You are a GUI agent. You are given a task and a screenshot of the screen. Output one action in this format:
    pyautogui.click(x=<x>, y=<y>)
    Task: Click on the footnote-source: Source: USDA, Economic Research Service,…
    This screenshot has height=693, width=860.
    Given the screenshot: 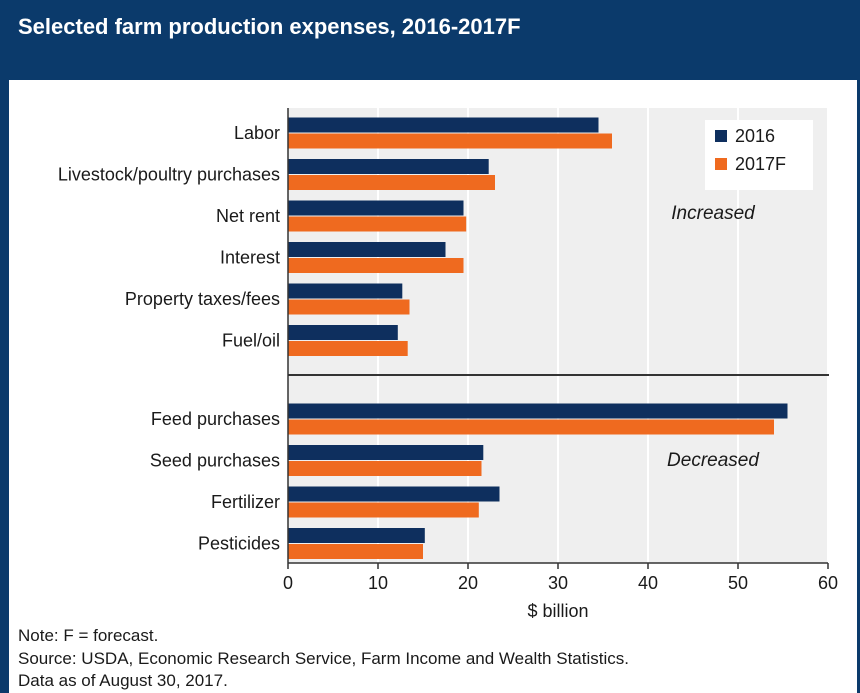 What is the action you would take?
    pyautogui.click(x=323, y=658)
    